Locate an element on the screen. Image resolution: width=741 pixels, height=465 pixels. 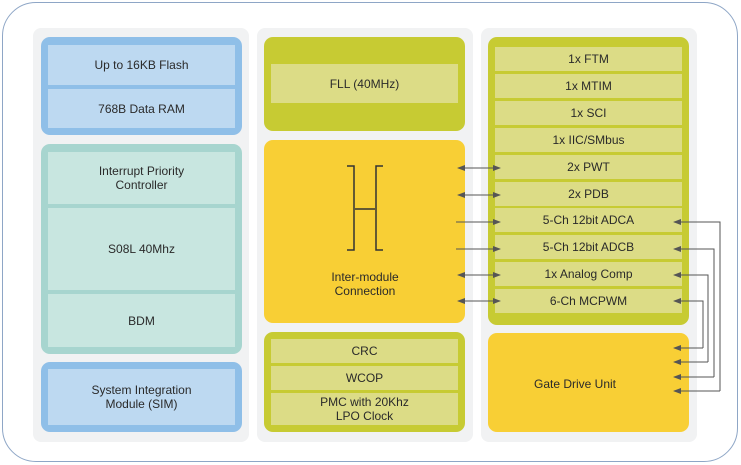
crc-block: CRC is located at coordinates (364, 351).